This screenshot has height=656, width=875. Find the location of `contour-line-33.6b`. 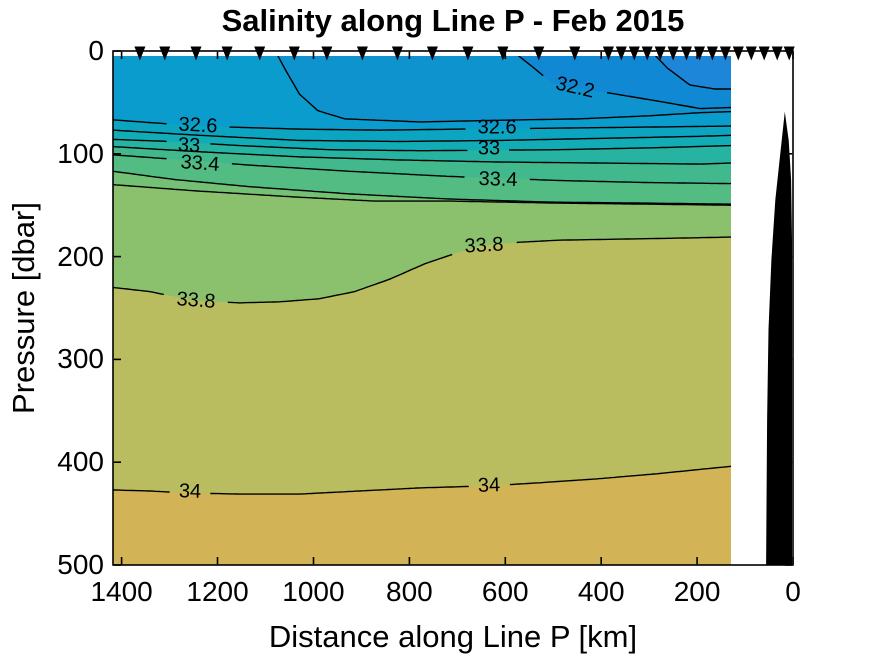

contour-line-33.6b is located at coordinates (422, 194).